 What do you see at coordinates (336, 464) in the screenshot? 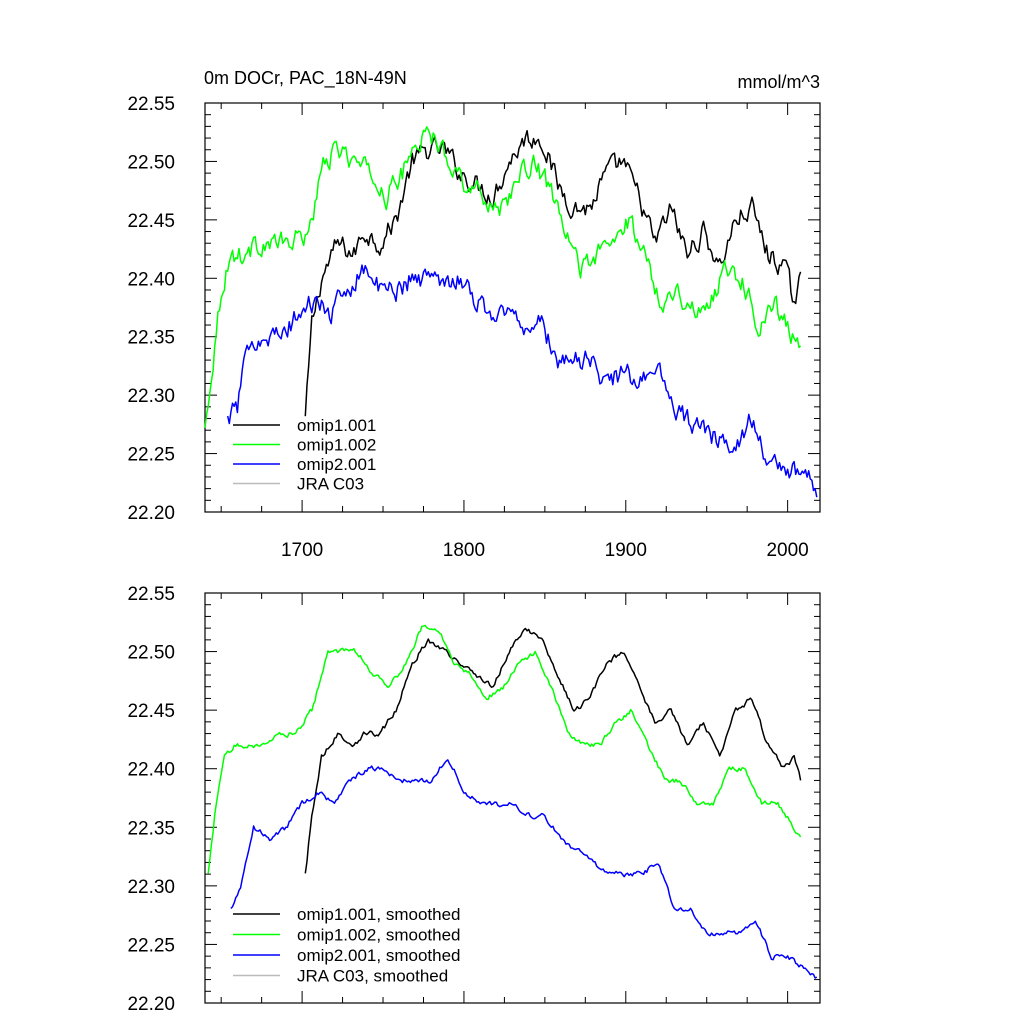
I see `legend-label: omip2.001` at bounding box center [336, 464].